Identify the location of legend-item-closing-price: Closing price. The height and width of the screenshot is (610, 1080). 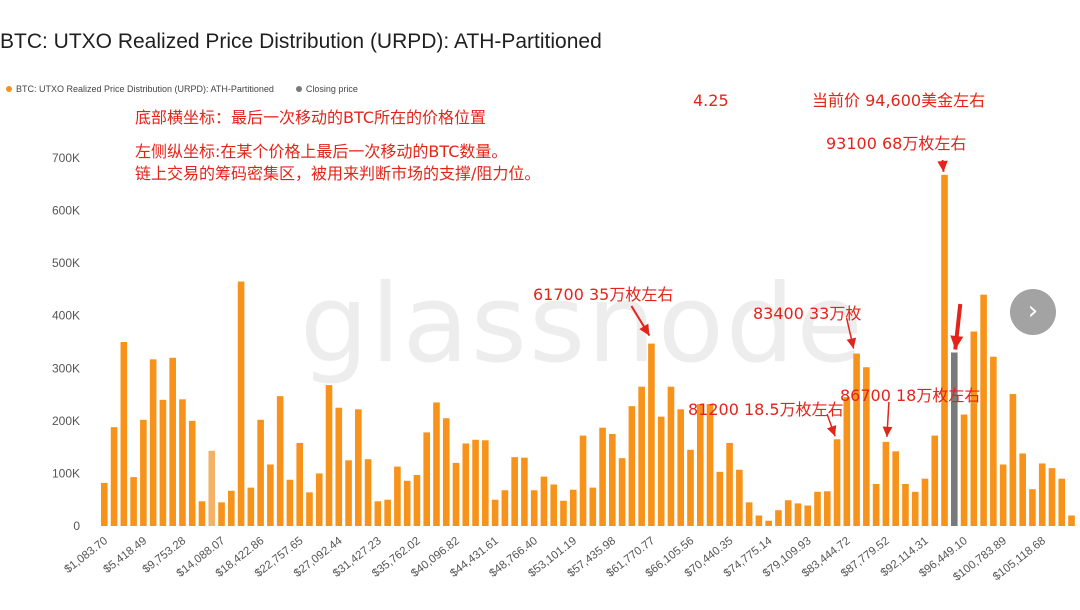
(326, 89).